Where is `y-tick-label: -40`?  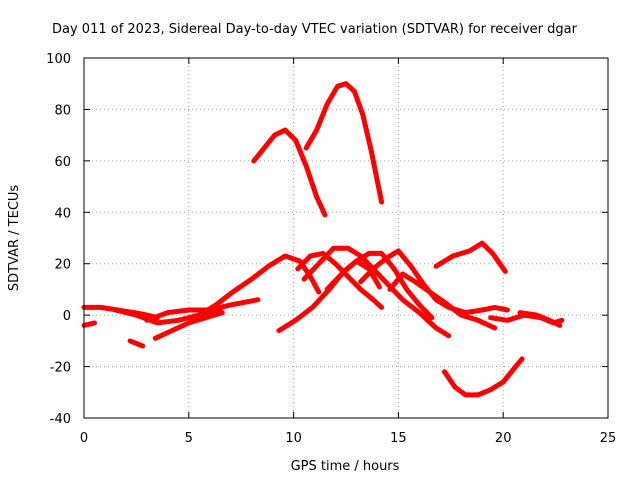 y-tick-label: -40 is located at coordinates (60, 419).